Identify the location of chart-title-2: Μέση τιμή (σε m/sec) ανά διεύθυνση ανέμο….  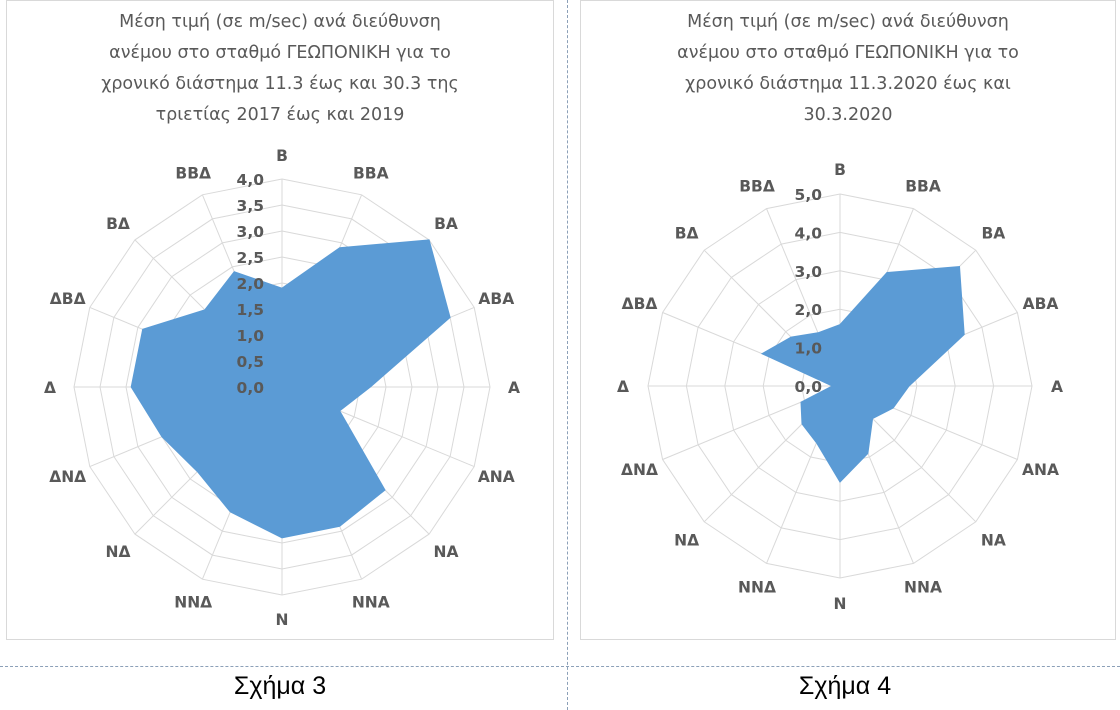
(848, 69).